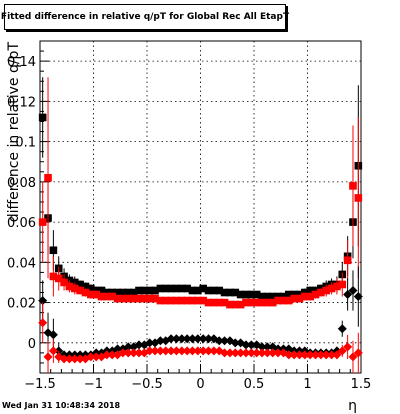 The width and height of the screenshot is (400, 414). I want to click on x-tick-label: −1, so click(93, 384).